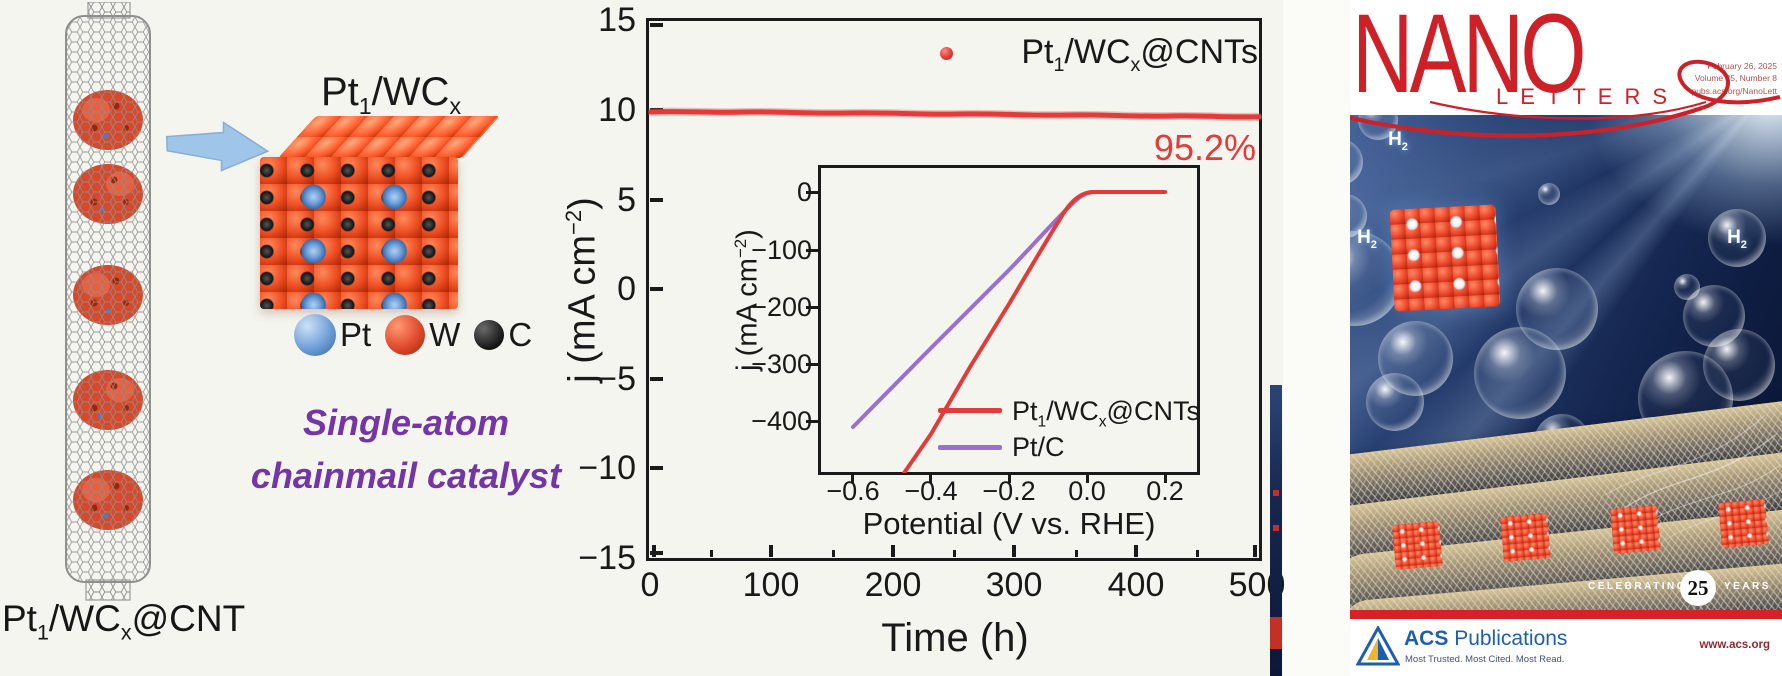  What do you see at coordinates (406, 449) in the screenshot?
I see `chainmail-caption: Single-atom chainmail catalyst` at bounding box center [406, 449].